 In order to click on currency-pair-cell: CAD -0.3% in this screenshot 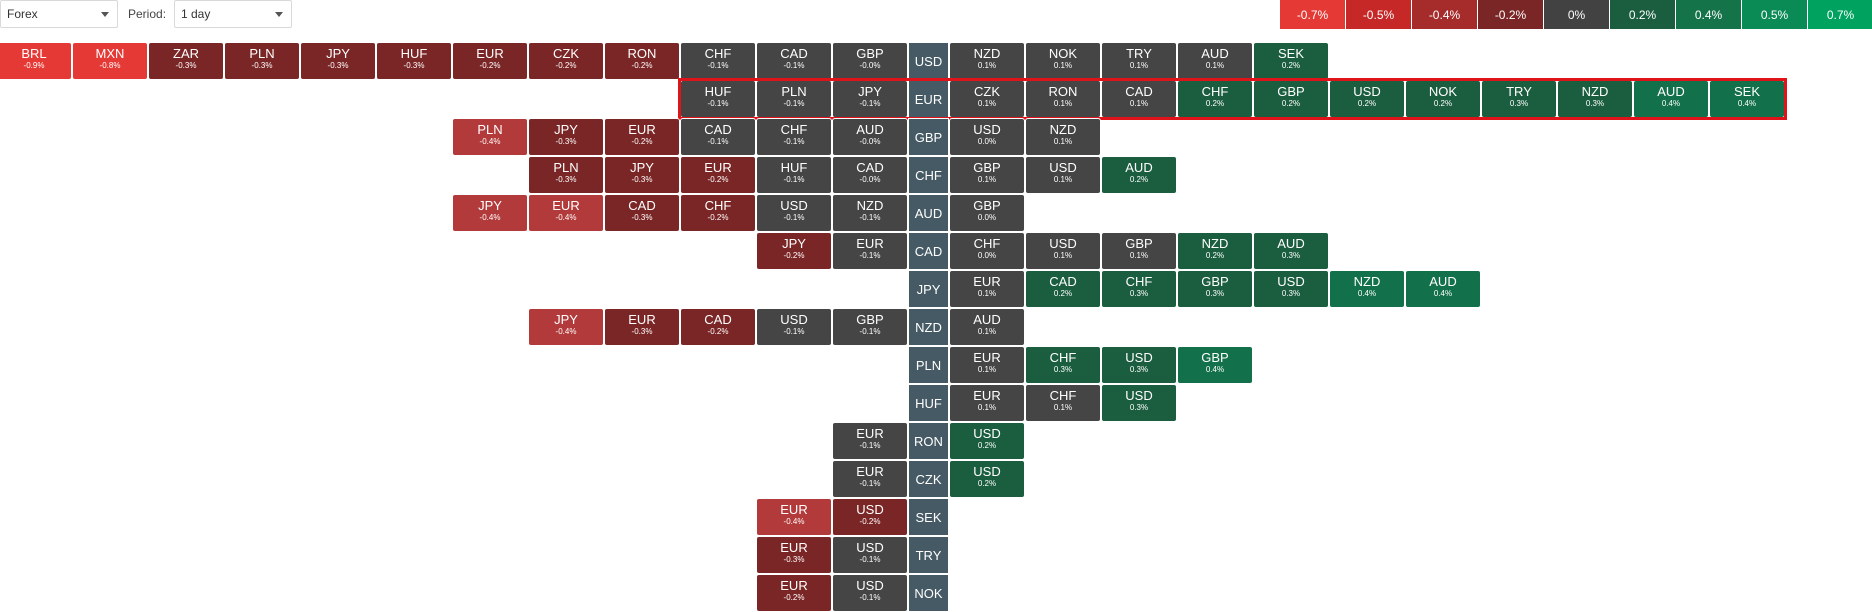, I will do `click(642, 213)`.